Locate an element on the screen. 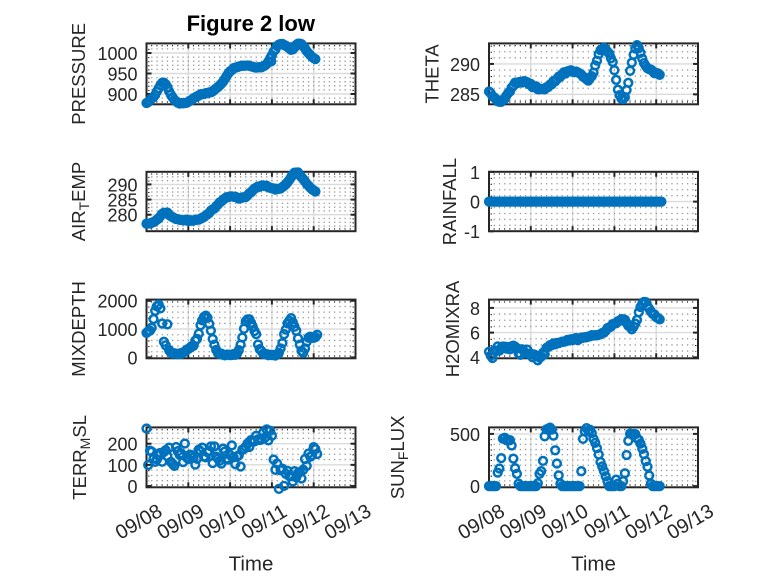 The height and width of the screenshot is (583, 778). svg-text: 280 is located at coordinates (122, 216).